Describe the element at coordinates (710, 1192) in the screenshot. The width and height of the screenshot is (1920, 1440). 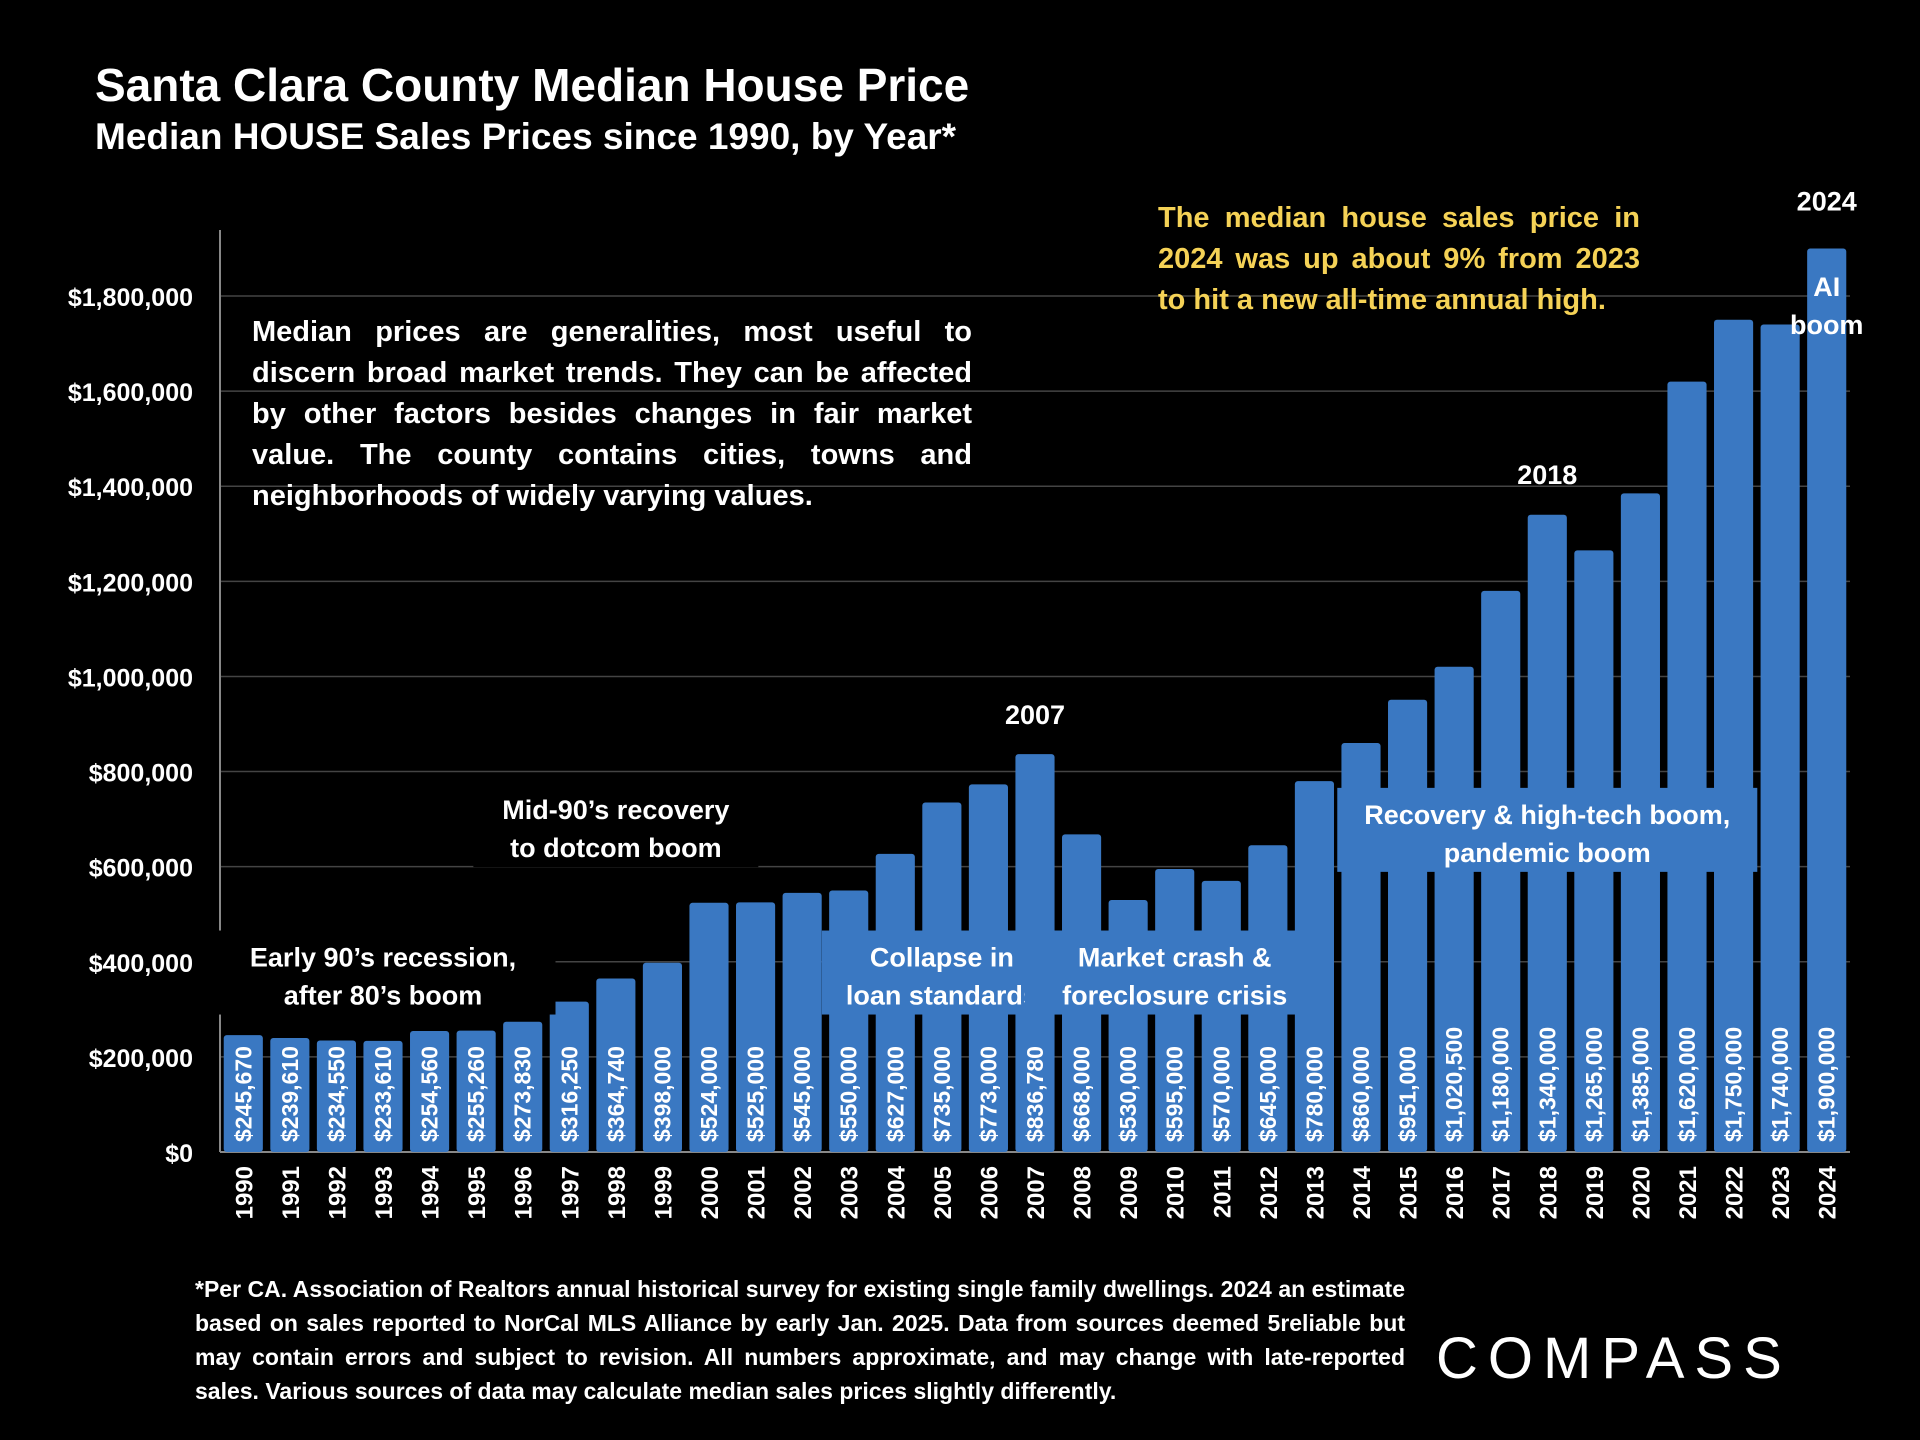
I see `x-tick-label: 2000` at that location.